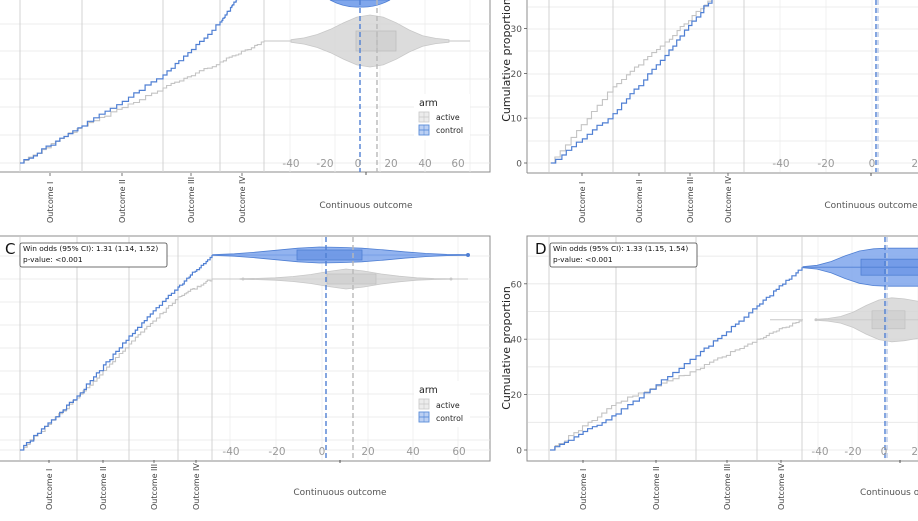 Image resolution: width=918 pixels, height=521 pixels. I want to click on panel-c-continuous-xlabel: Continuous outcome, so click(340, 493).